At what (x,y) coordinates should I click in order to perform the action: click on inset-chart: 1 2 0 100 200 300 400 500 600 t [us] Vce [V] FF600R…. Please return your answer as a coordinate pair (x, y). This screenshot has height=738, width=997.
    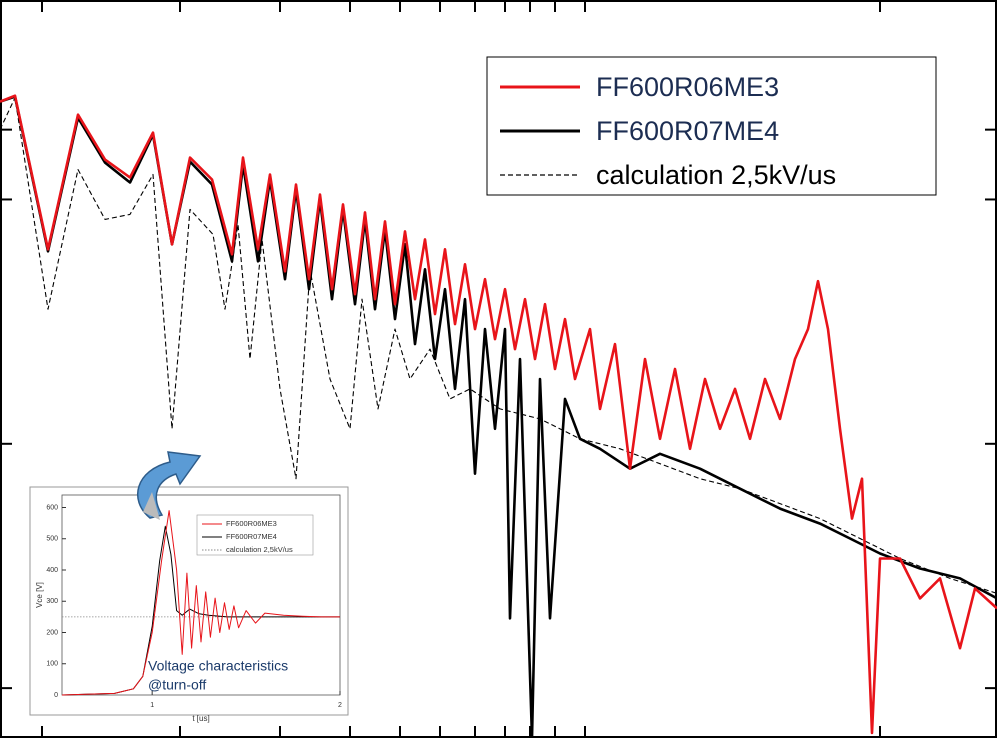
    Looking at the image, I should click on (189, 604).